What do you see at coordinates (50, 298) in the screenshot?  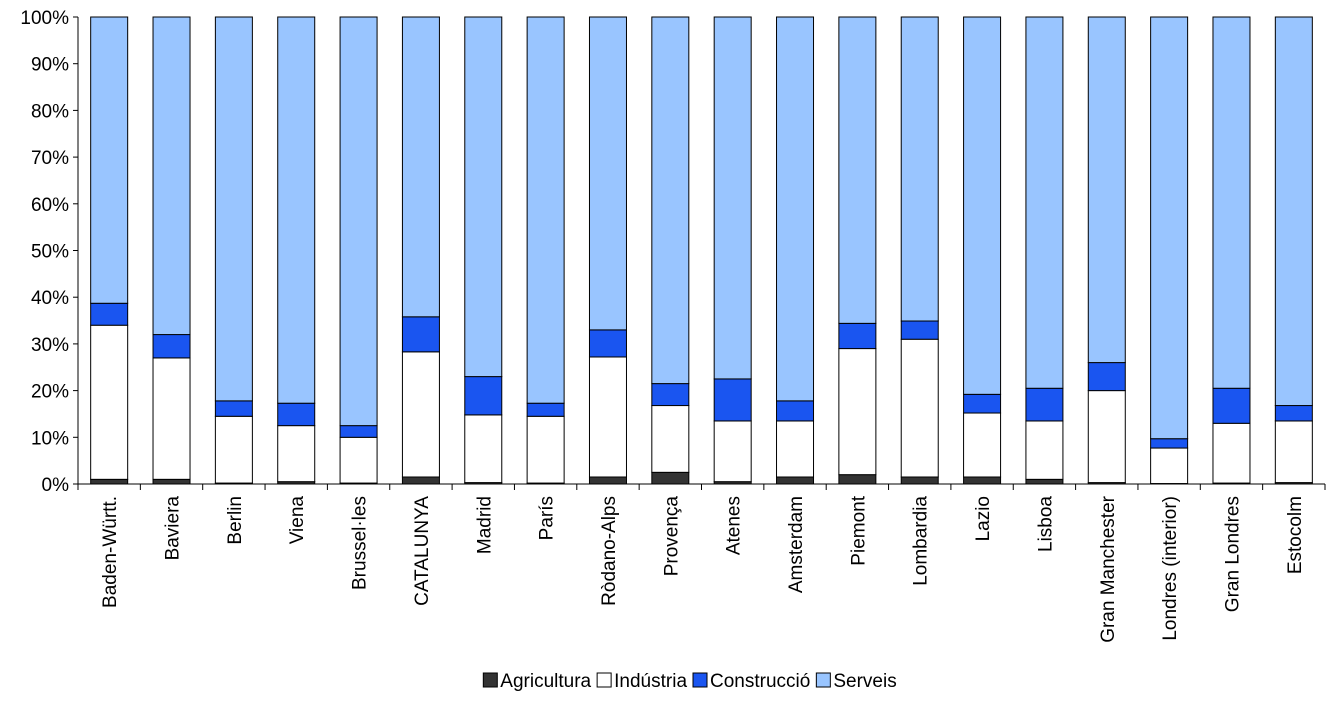 I see `y-tick-label: 40%` at bounding box center [50, 298].